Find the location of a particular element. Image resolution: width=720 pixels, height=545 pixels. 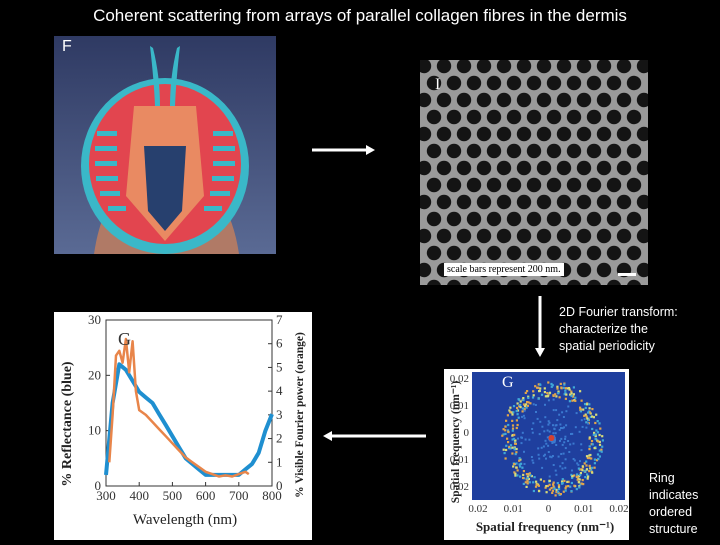

heatmap-x-tick-label: 0.02 is located at coordinates (618, 509).